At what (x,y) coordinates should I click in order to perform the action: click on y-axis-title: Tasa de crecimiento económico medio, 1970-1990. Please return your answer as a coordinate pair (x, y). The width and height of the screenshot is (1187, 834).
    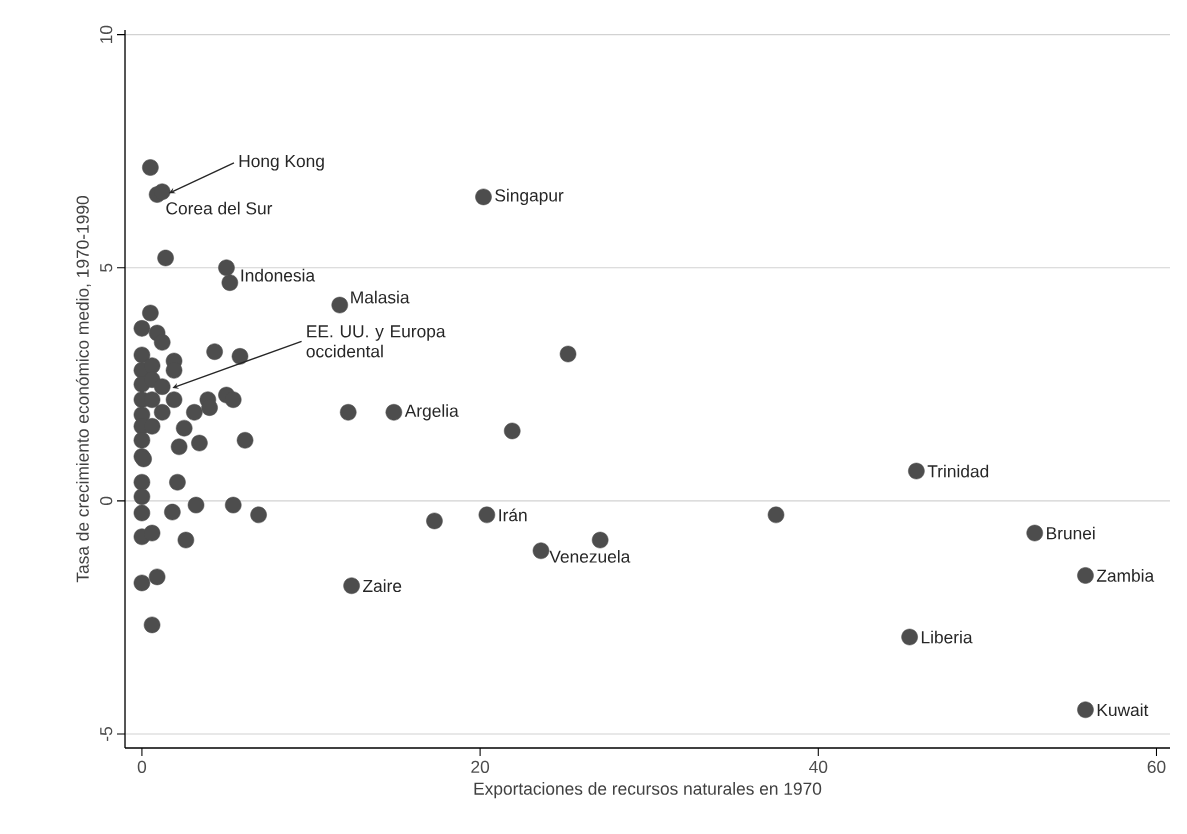
    Looking at the image, I should click on (83, 389).